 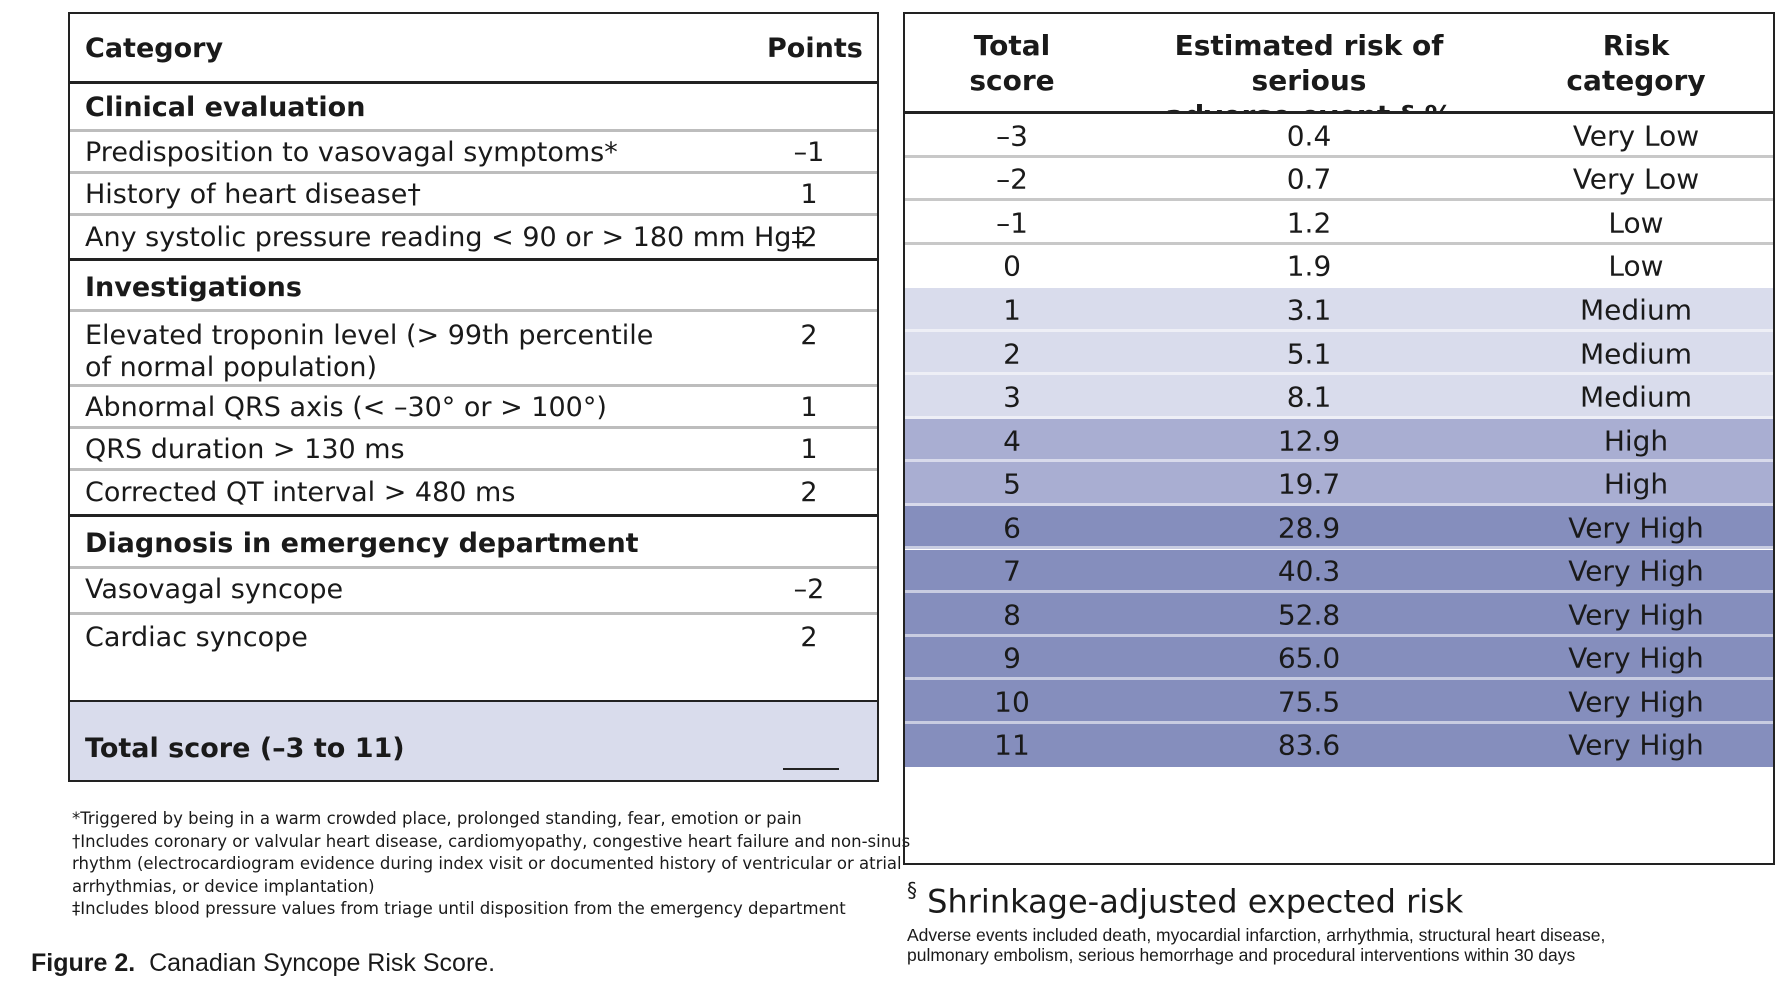 What do you see at coordinates (1309, 745) in the screenshot?
I see `risk-cell: 83.6` at bounding box center [1309, 745].